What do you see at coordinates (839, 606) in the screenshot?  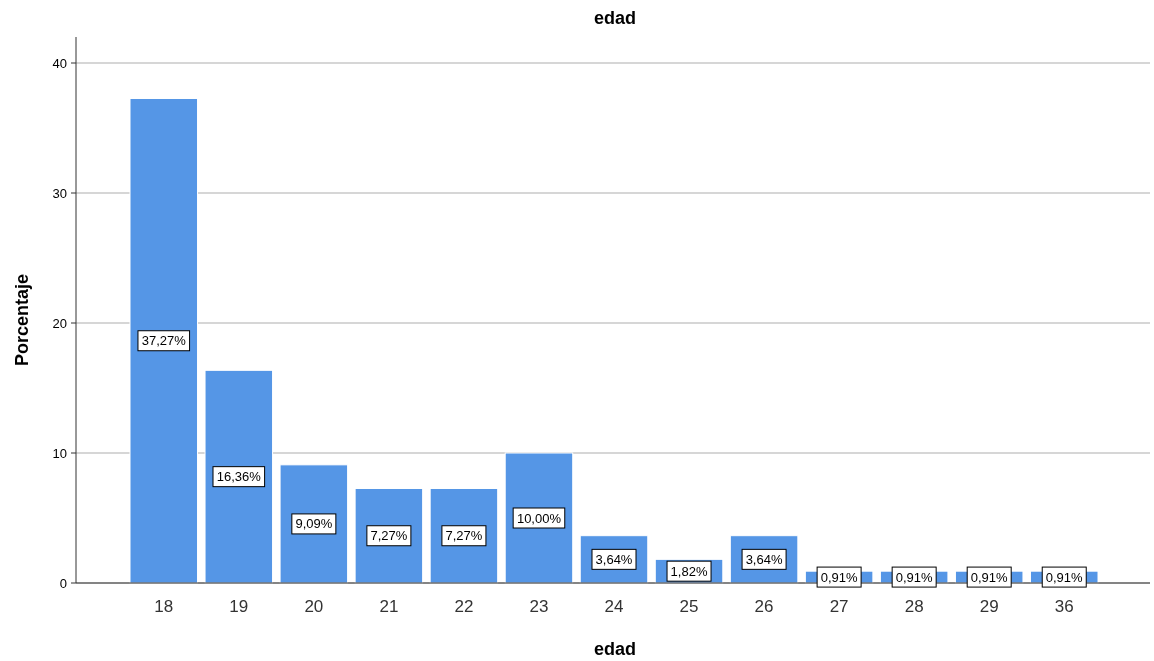 I see `x-tick-label: 27` at bounding box center [839, 606].